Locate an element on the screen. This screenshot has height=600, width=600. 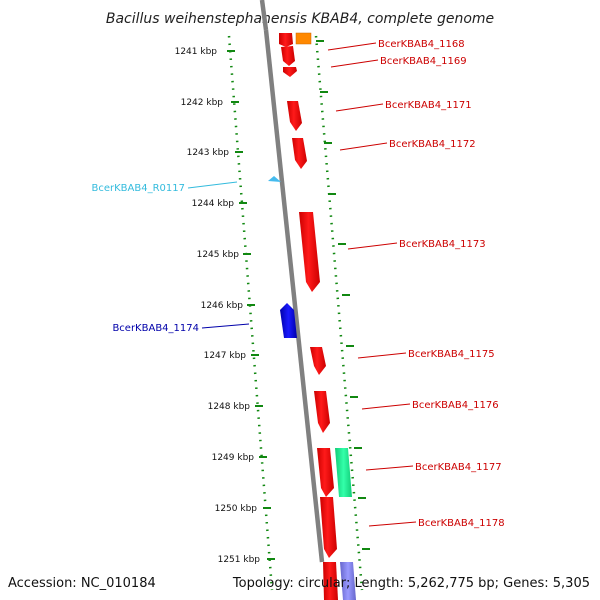
gene-label: BcerKBAB4_R0117 is located at coordinates (138, 188).